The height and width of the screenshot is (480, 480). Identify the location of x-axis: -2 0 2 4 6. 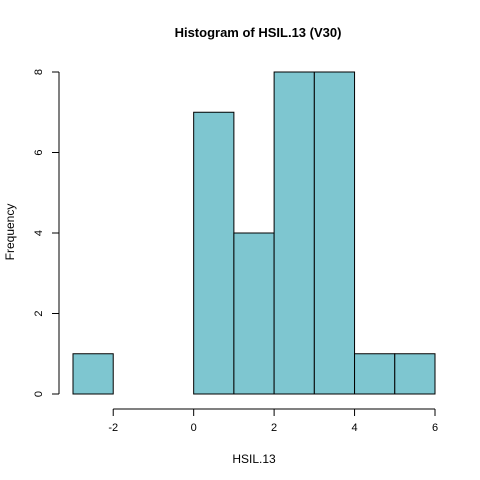
(273, 421).